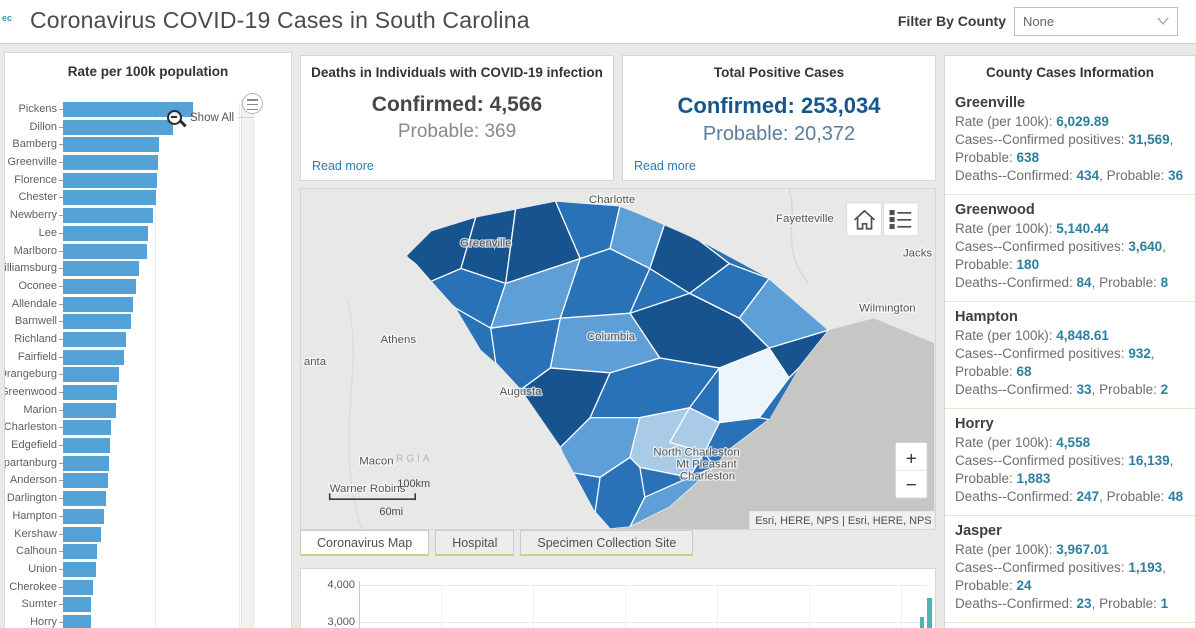  What do you see at coordinates (148, 552) in the screenshot?
I see `bar-row: Calhoun` at bounding box center [148, 552].